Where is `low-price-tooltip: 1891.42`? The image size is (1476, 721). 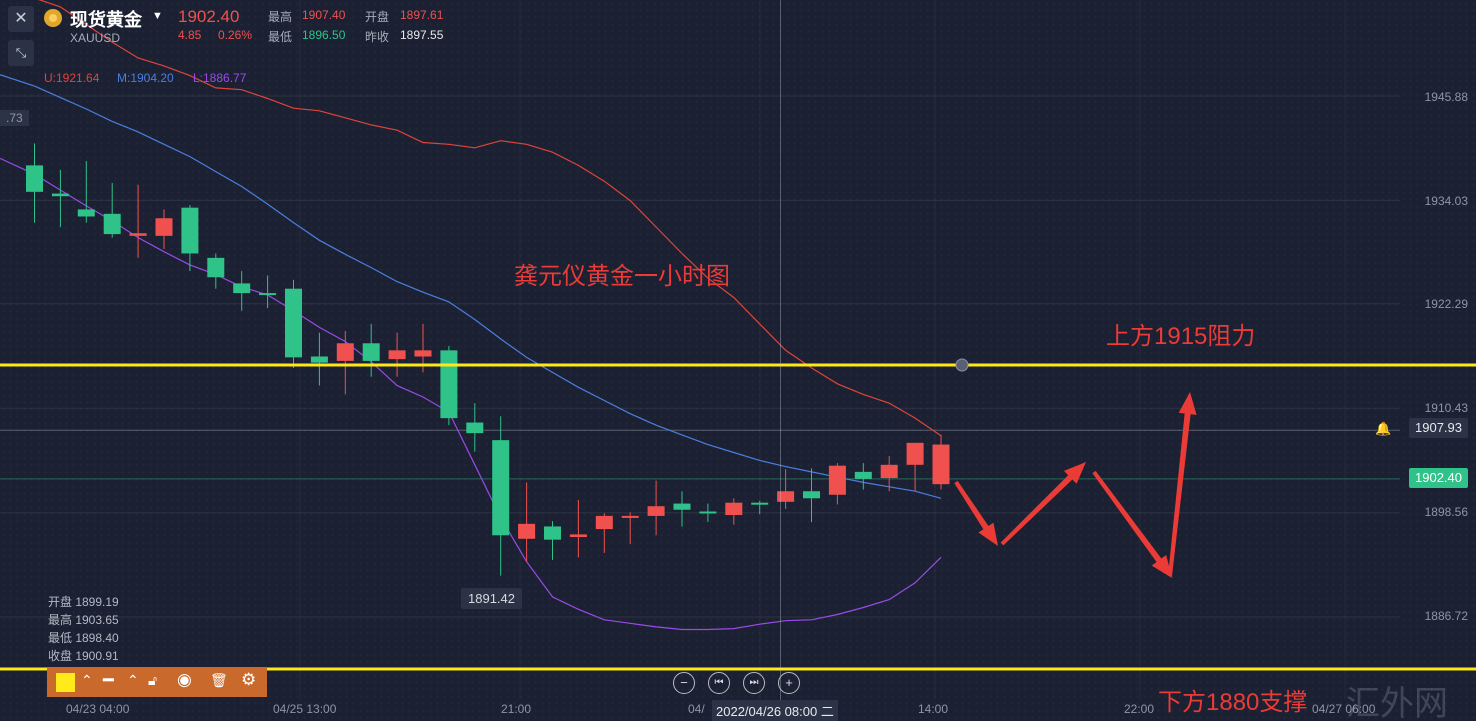 low-price-tooltip: 1891.42 is located at coordinates (491, 598).